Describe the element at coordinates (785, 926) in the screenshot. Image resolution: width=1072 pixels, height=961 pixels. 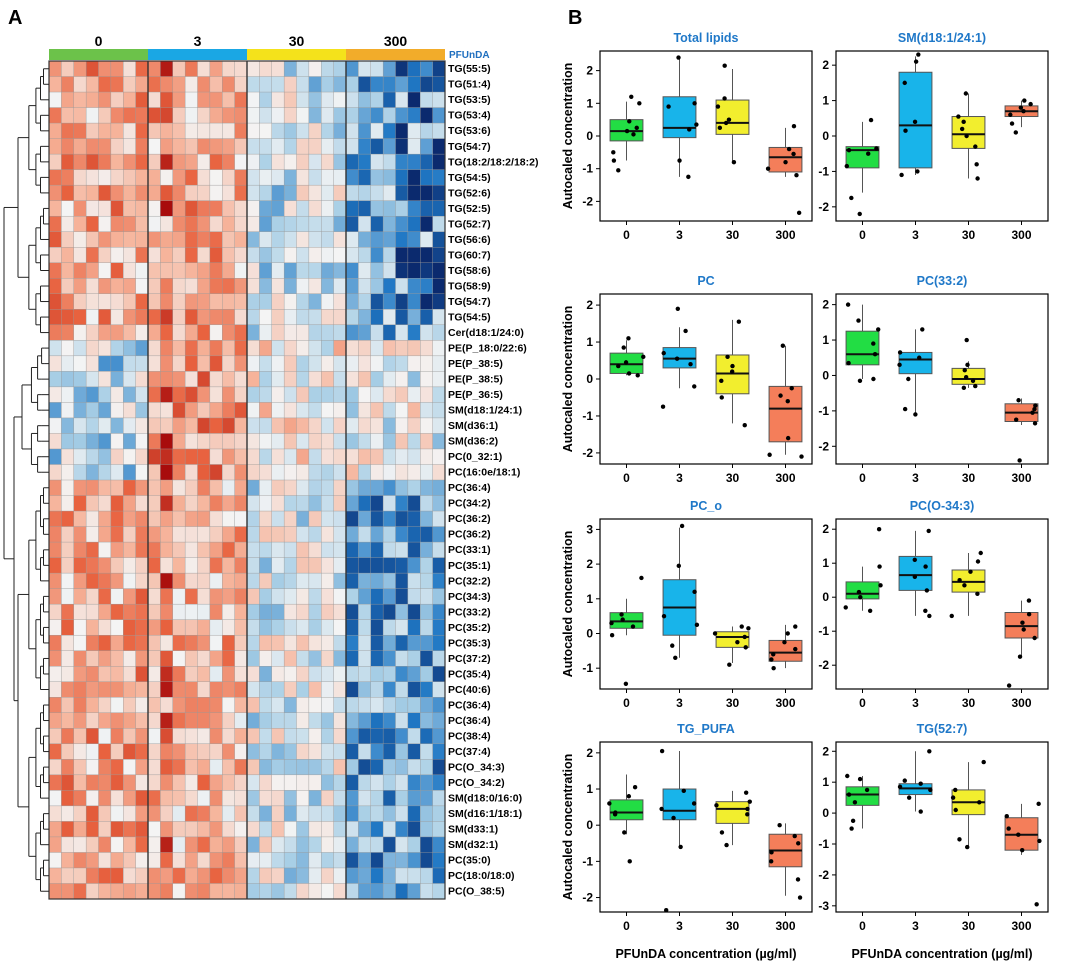
I see `x-tick-label: 300` at that location.